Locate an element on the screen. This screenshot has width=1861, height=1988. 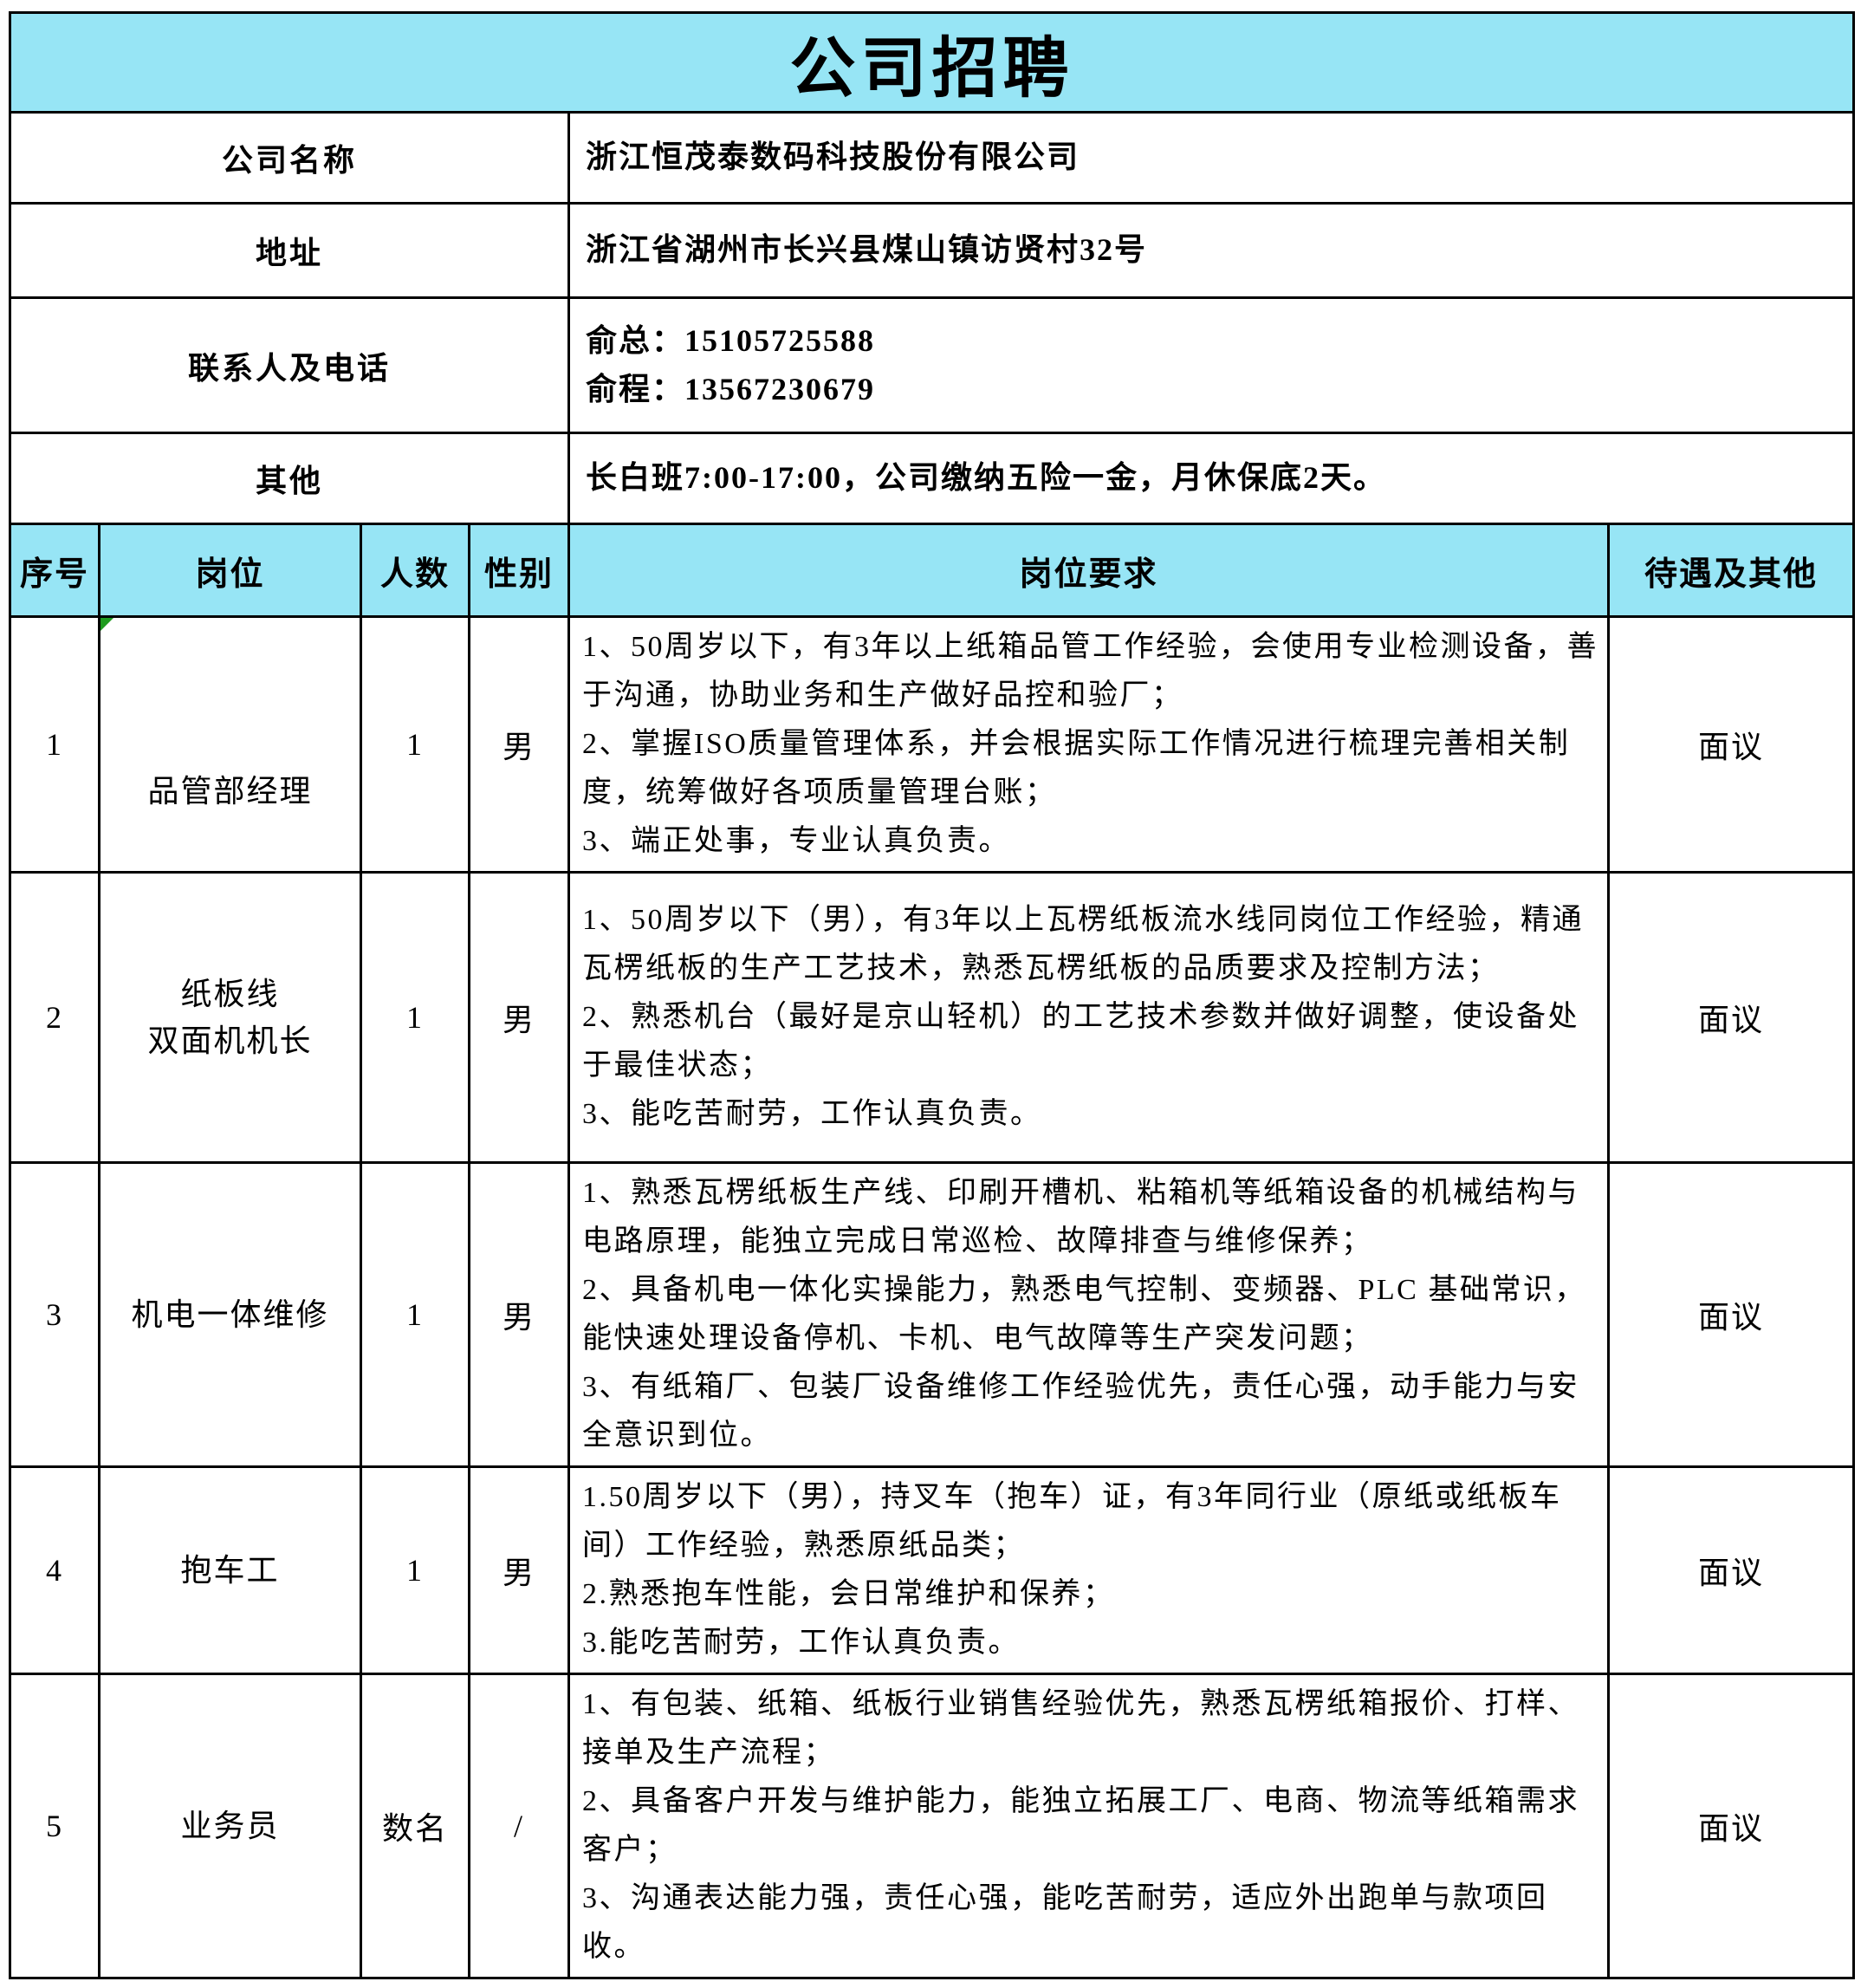
page-title: 公司招聘 is located at coordinates (932, 62).